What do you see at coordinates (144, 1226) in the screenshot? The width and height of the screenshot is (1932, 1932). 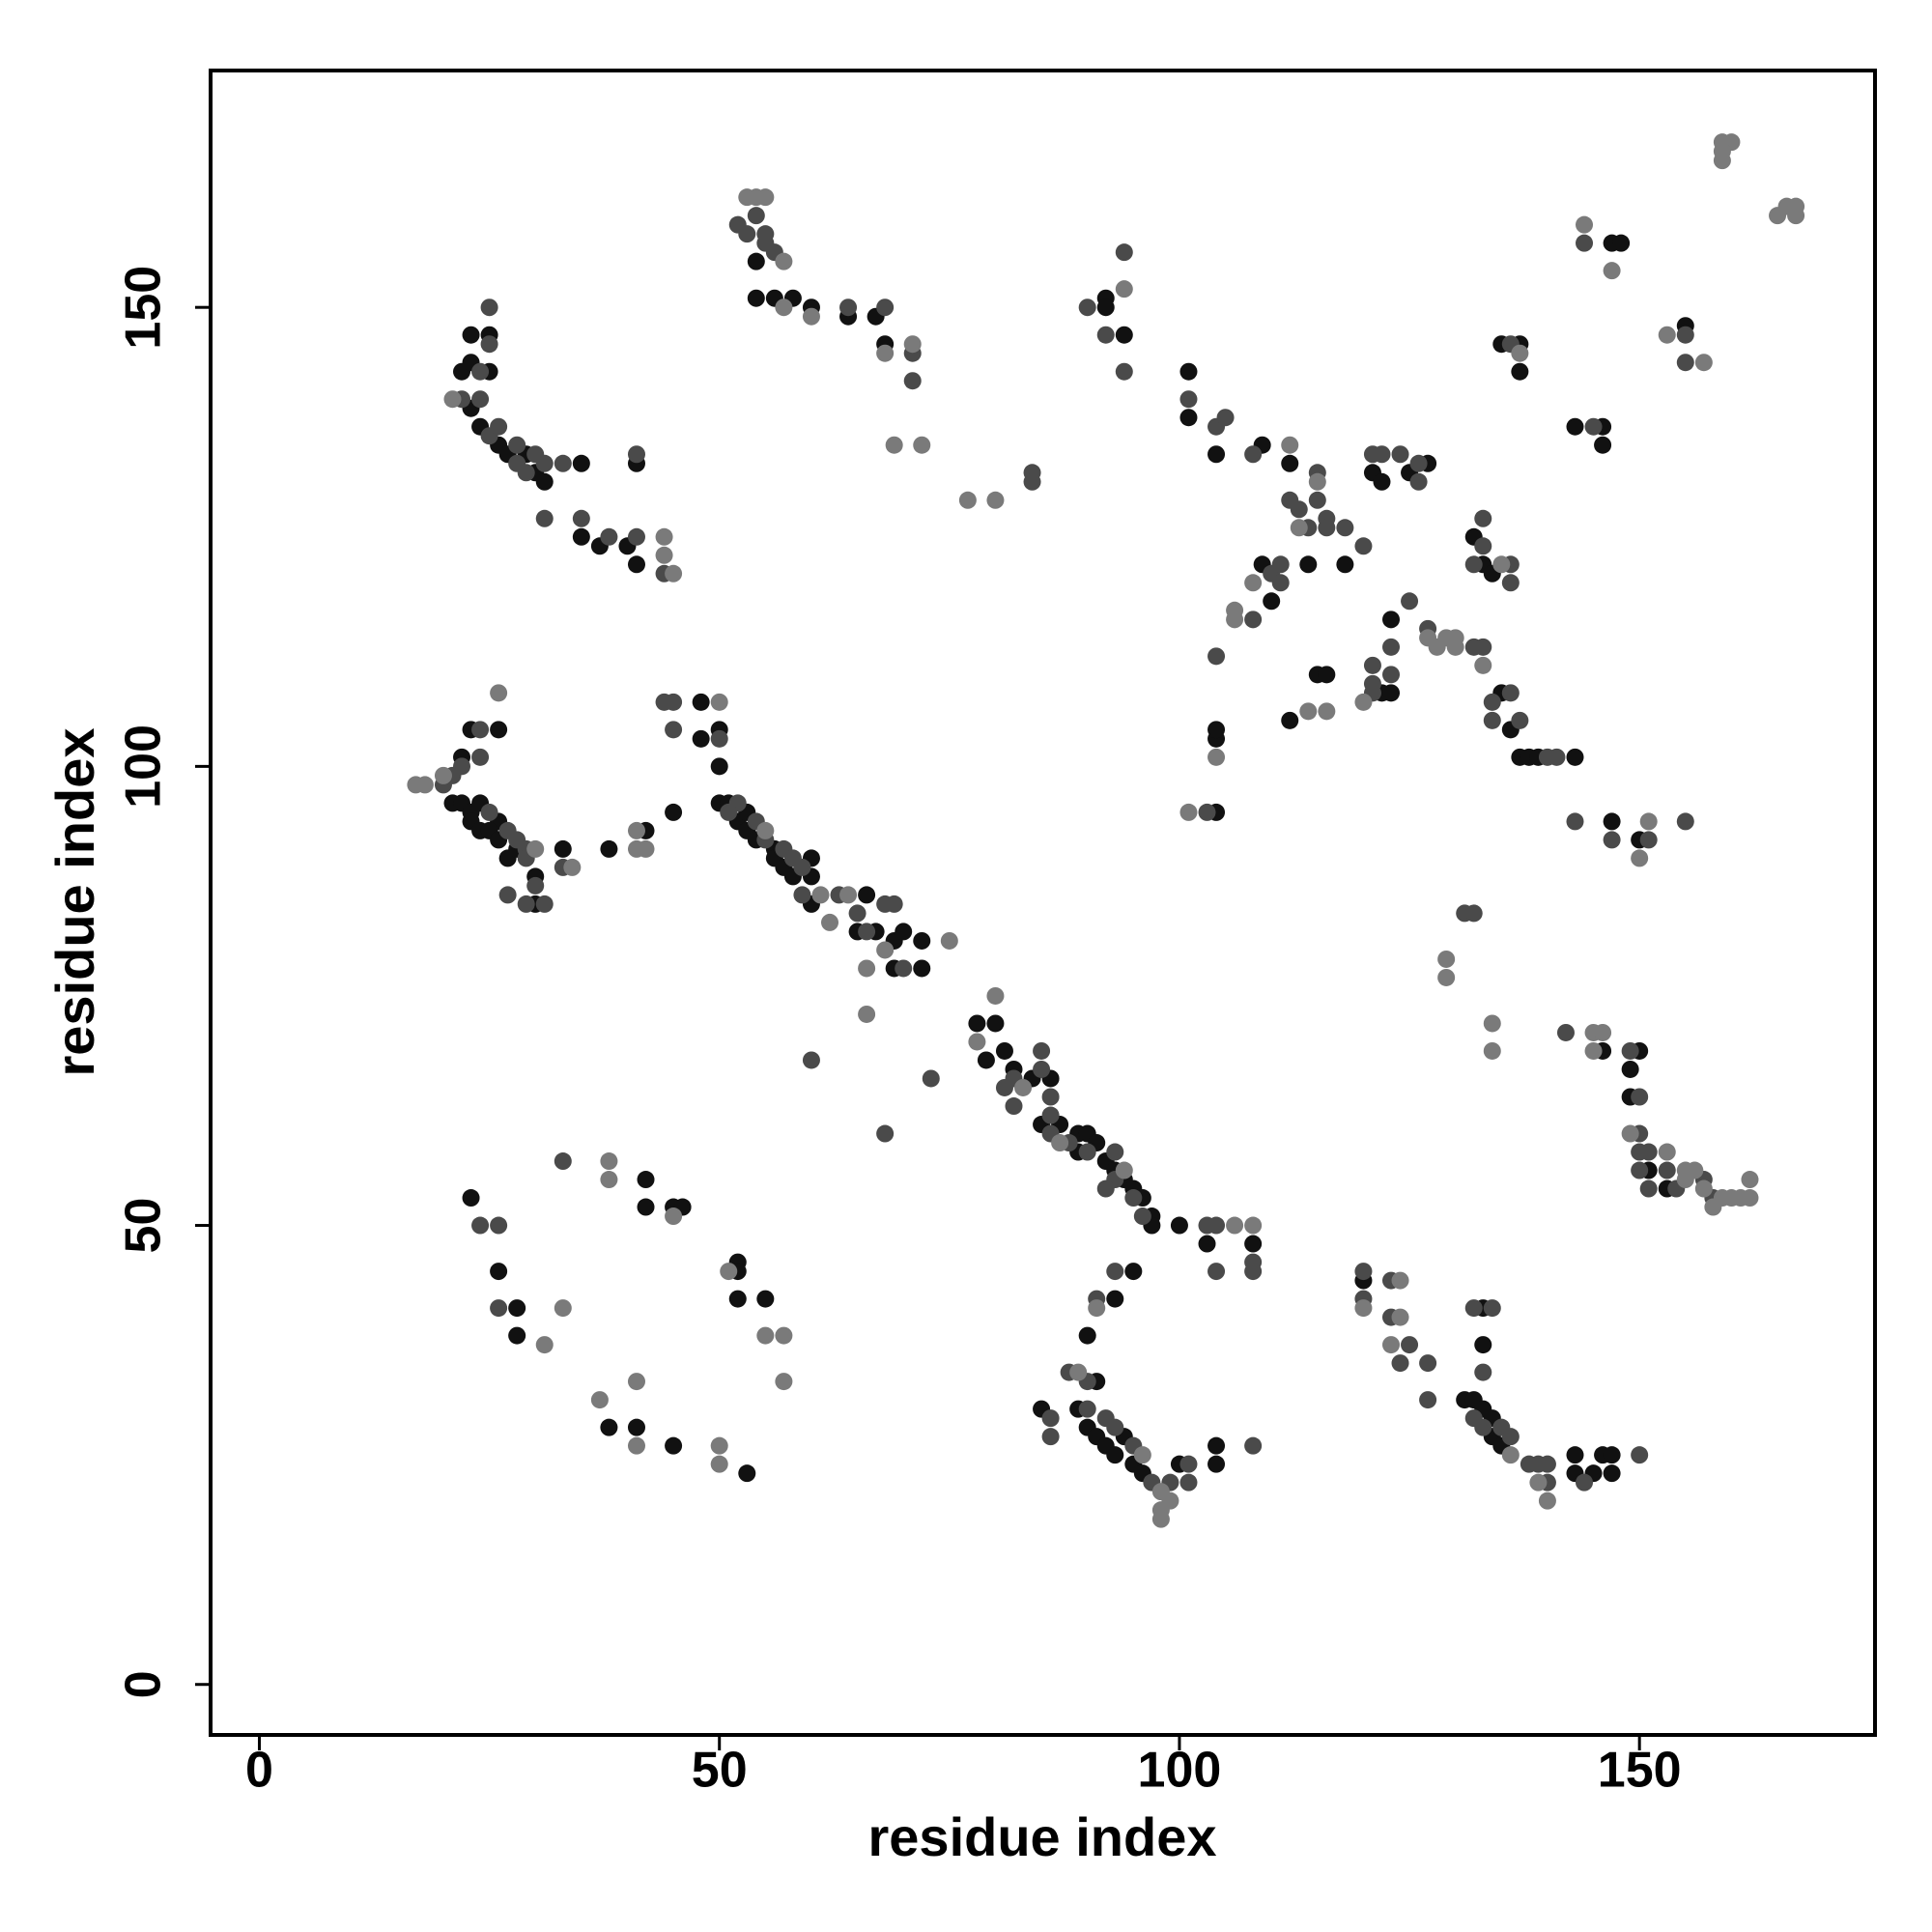 I see `y-tick-label: 50` at bounding box center [144, 1226].